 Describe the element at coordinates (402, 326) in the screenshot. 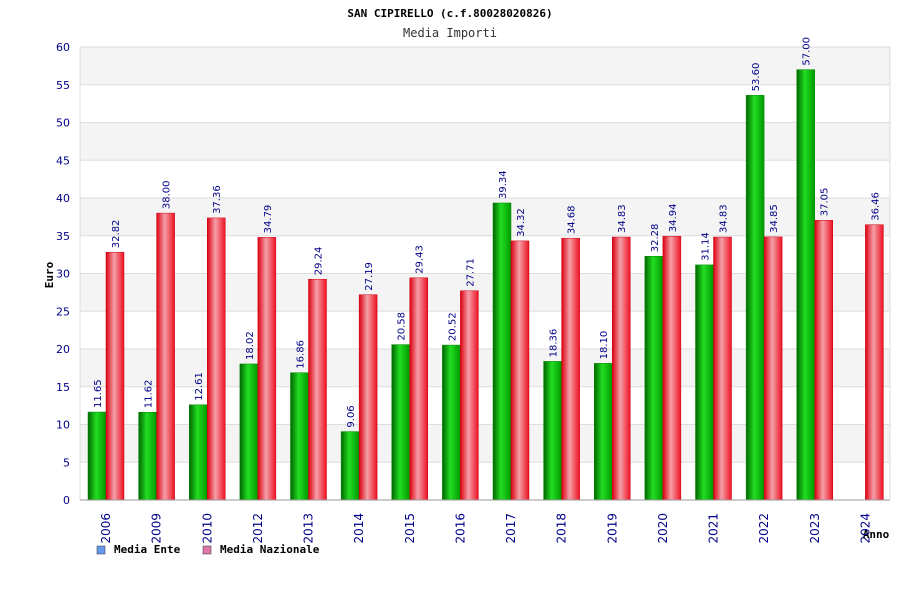

I see `bar-value-label: 20.58` at that location.